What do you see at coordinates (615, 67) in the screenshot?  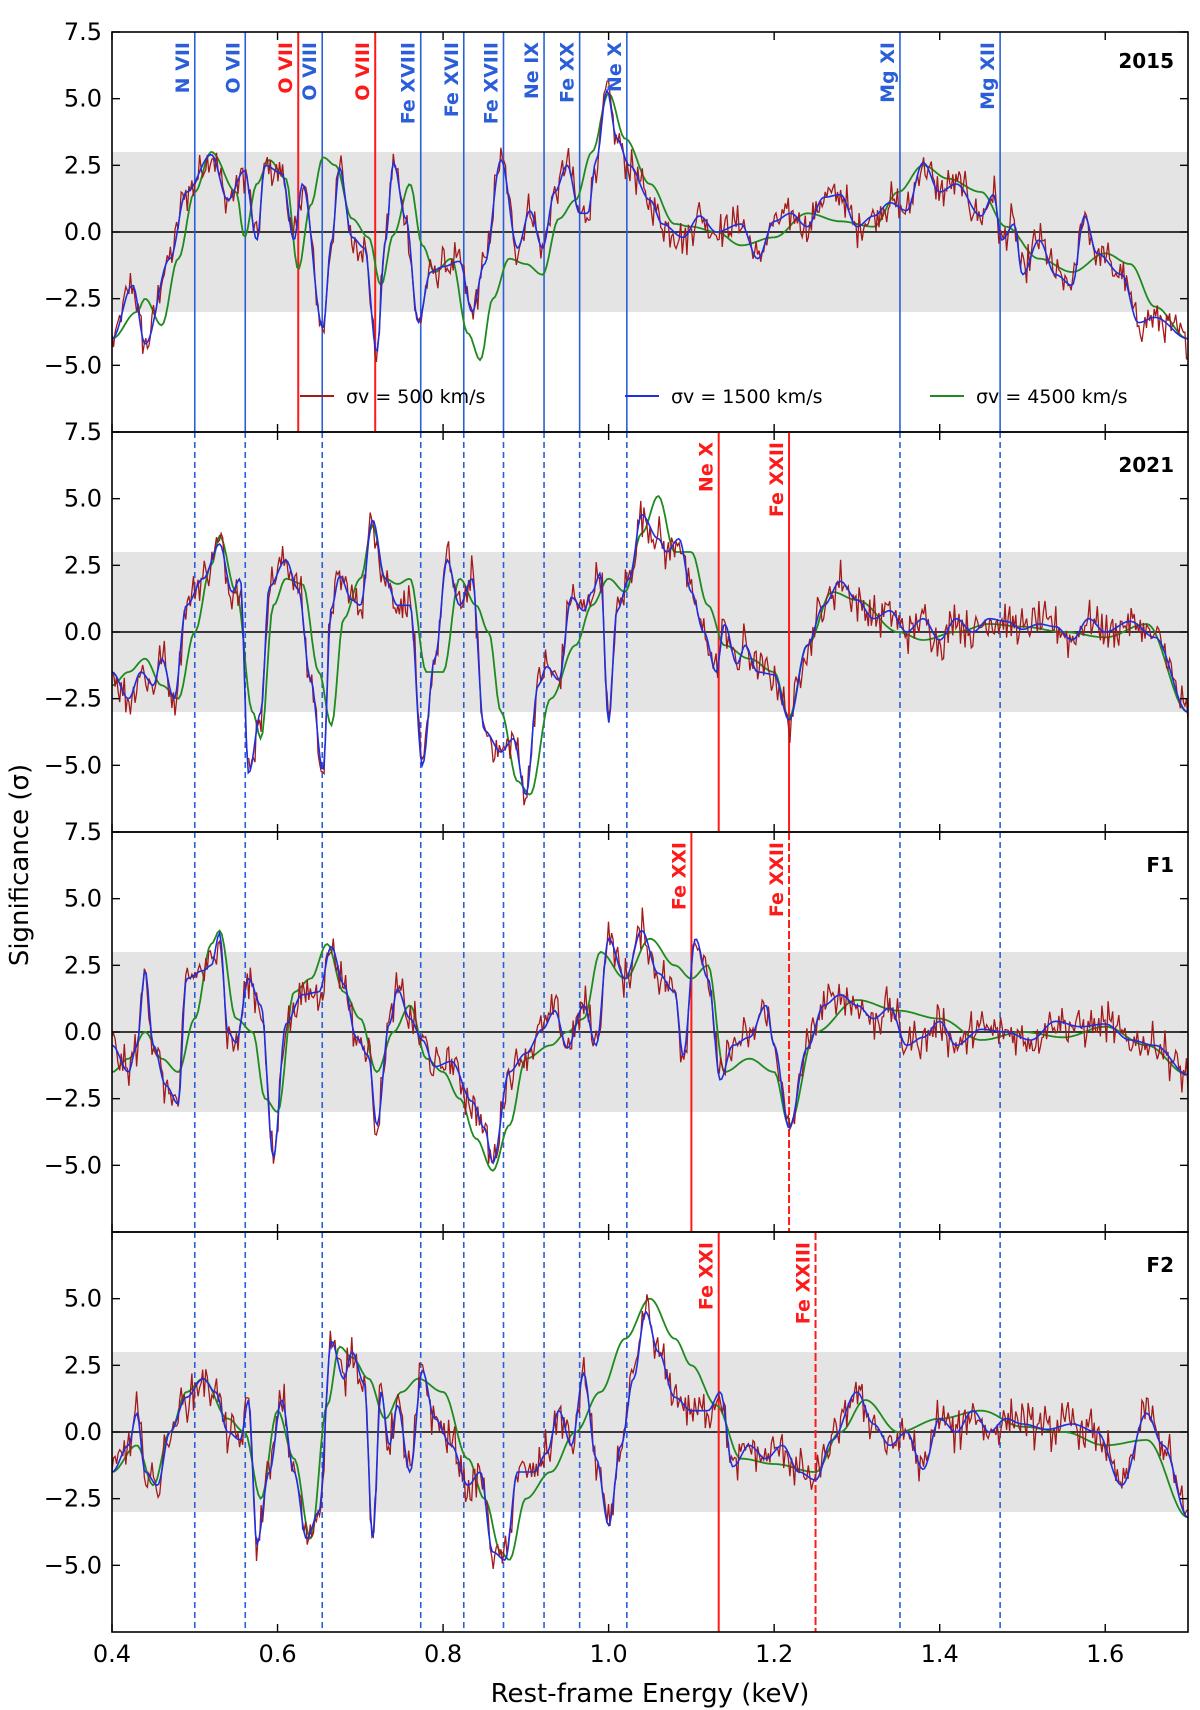 I see `blue-line-label: Ne X` at bounding box center [615, 67].